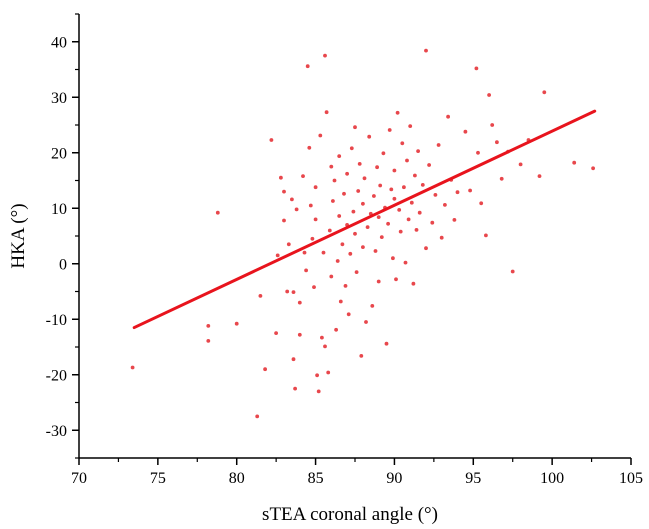  I want to click on x-tick-label-2: 80, so click(237, 478).